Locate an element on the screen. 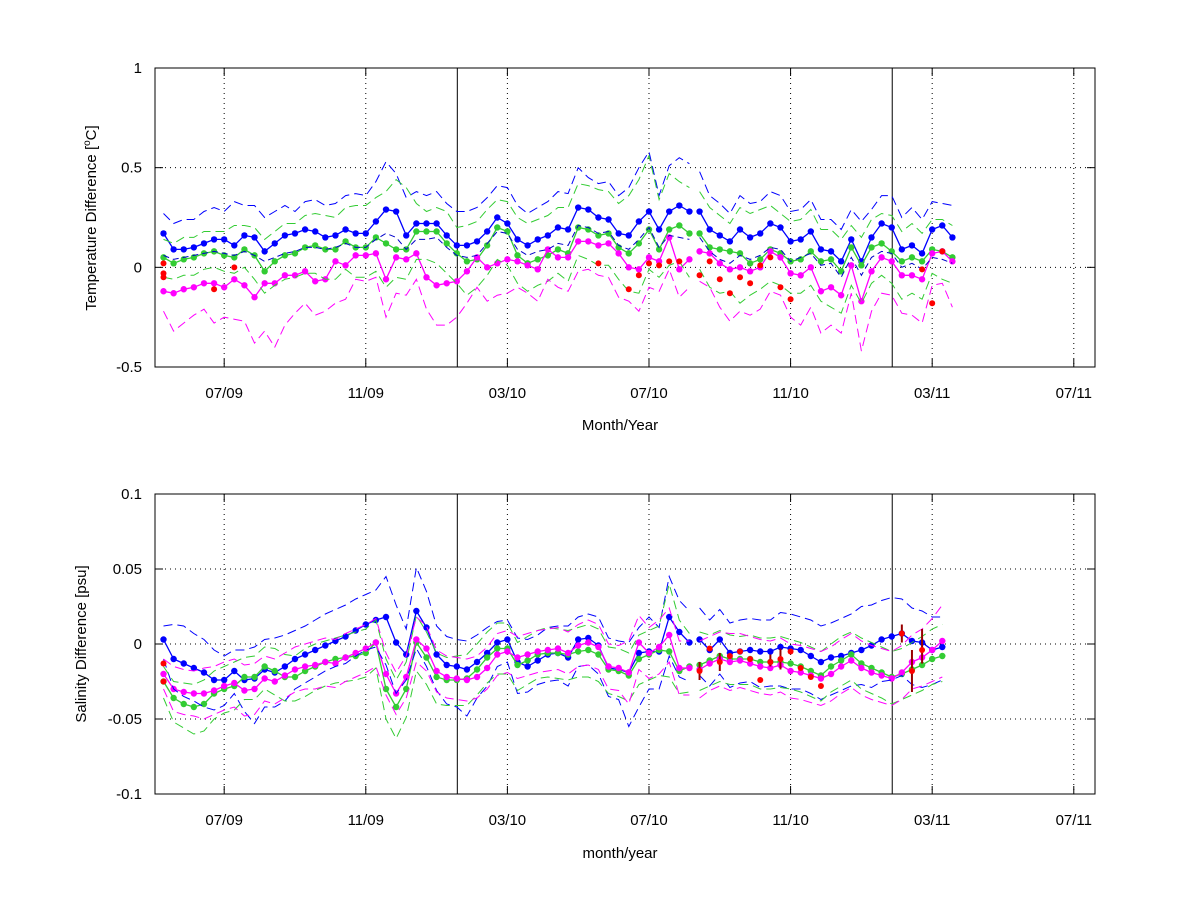 This screenshot has height=900, width=1200. temperature-period-lines is located at coordinates (674, 217).